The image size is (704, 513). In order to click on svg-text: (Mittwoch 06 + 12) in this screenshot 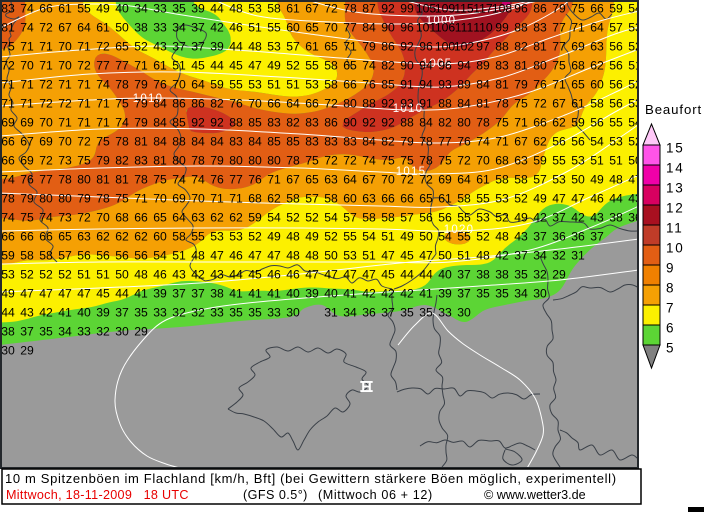, I will do `click(375, 495)`.